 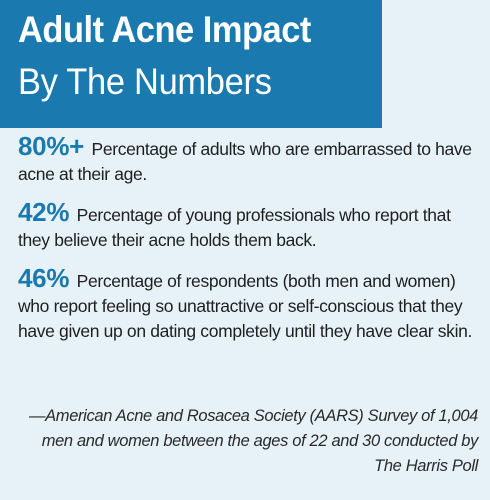 I want to click on page-title: Adult Acne Impact, so click(x=164, y=29).